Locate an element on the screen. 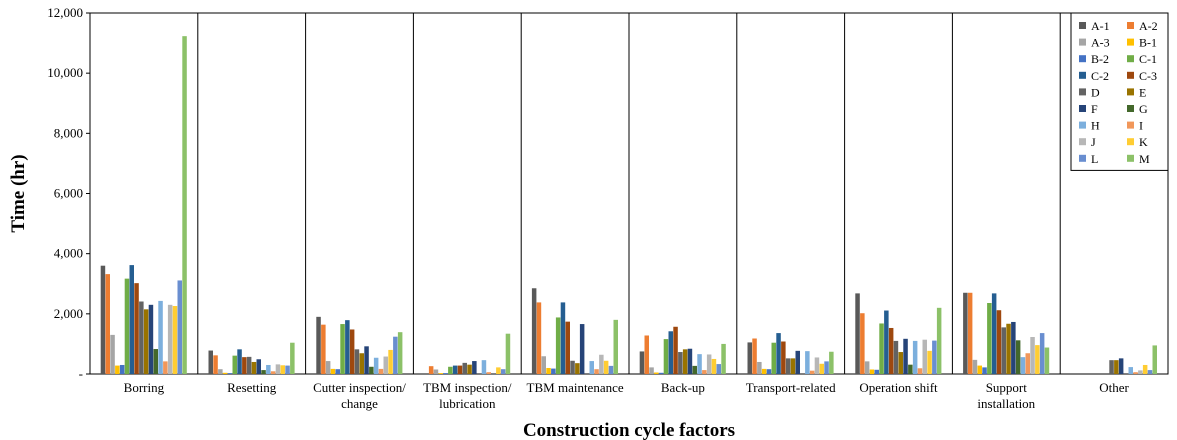 The image size is (1177, 440). y-tick-label: 10,000 is located at coordinates (65, 72).